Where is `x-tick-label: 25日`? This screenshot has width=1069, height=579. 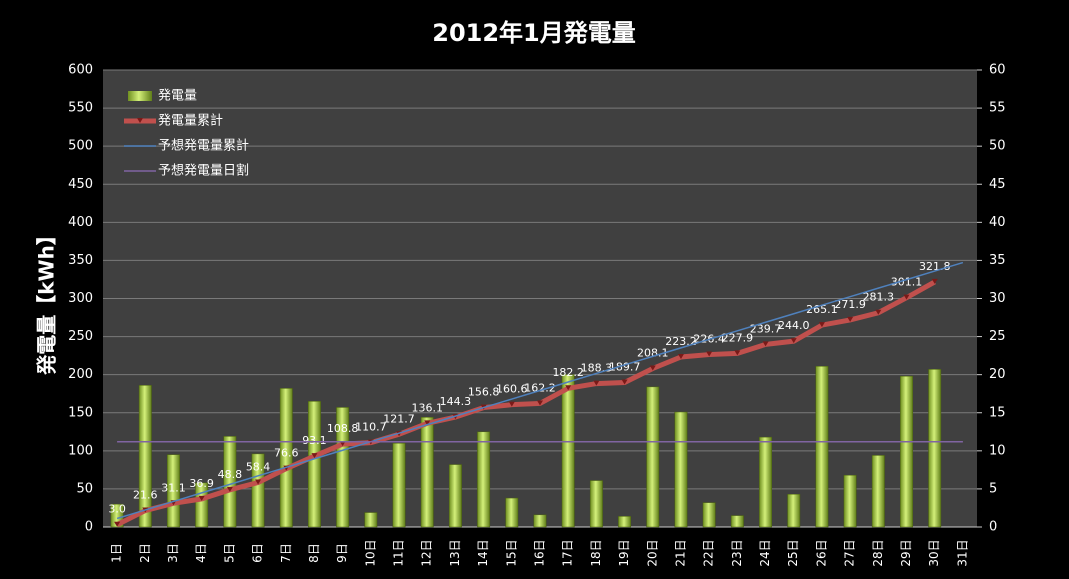 x-tick-label: 25日 is located at coordinates (793, 552).